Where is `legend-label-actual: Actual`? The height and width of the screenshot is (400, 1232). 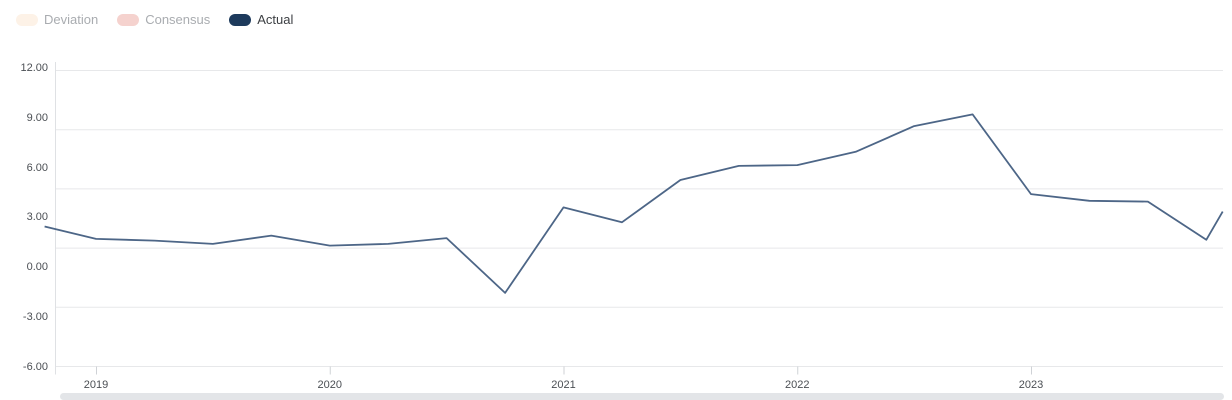
legend-label-actual: Actual is located at coordinates (275, 19).